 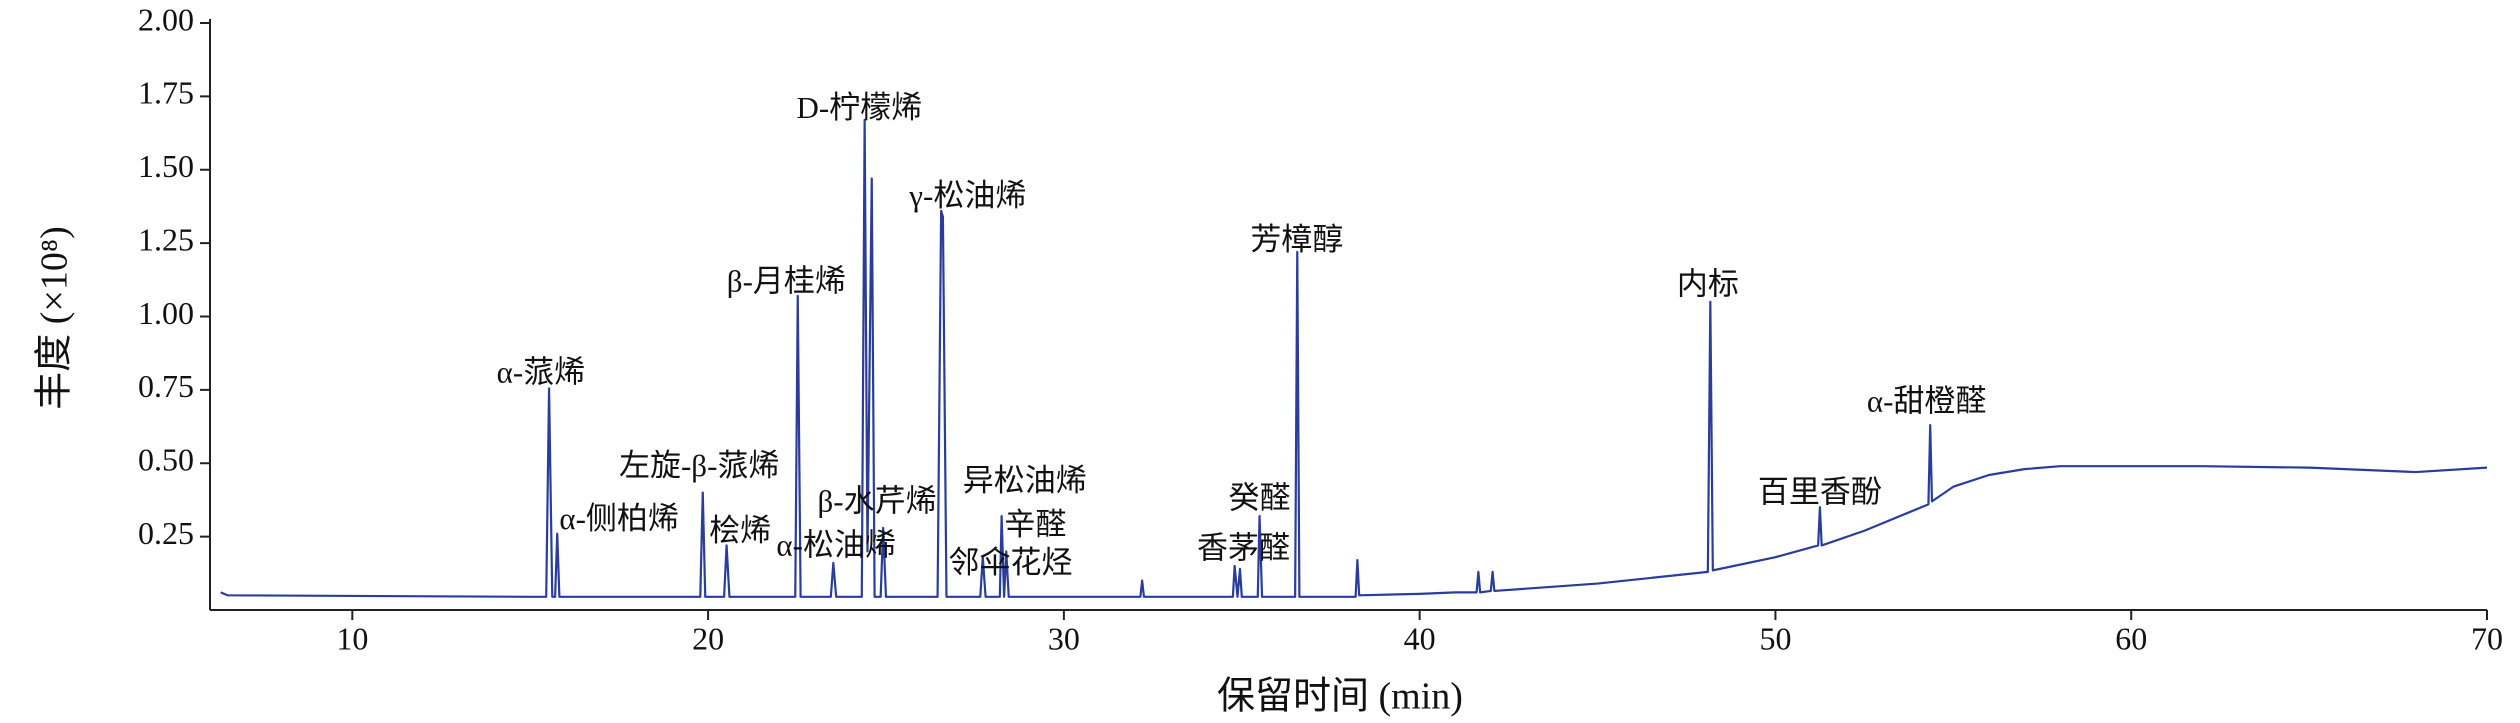 What do you see at coordinates (1775, 638) in the screenshot?
I see `x-tick-label: 50` at bounding box center [1775, 638].